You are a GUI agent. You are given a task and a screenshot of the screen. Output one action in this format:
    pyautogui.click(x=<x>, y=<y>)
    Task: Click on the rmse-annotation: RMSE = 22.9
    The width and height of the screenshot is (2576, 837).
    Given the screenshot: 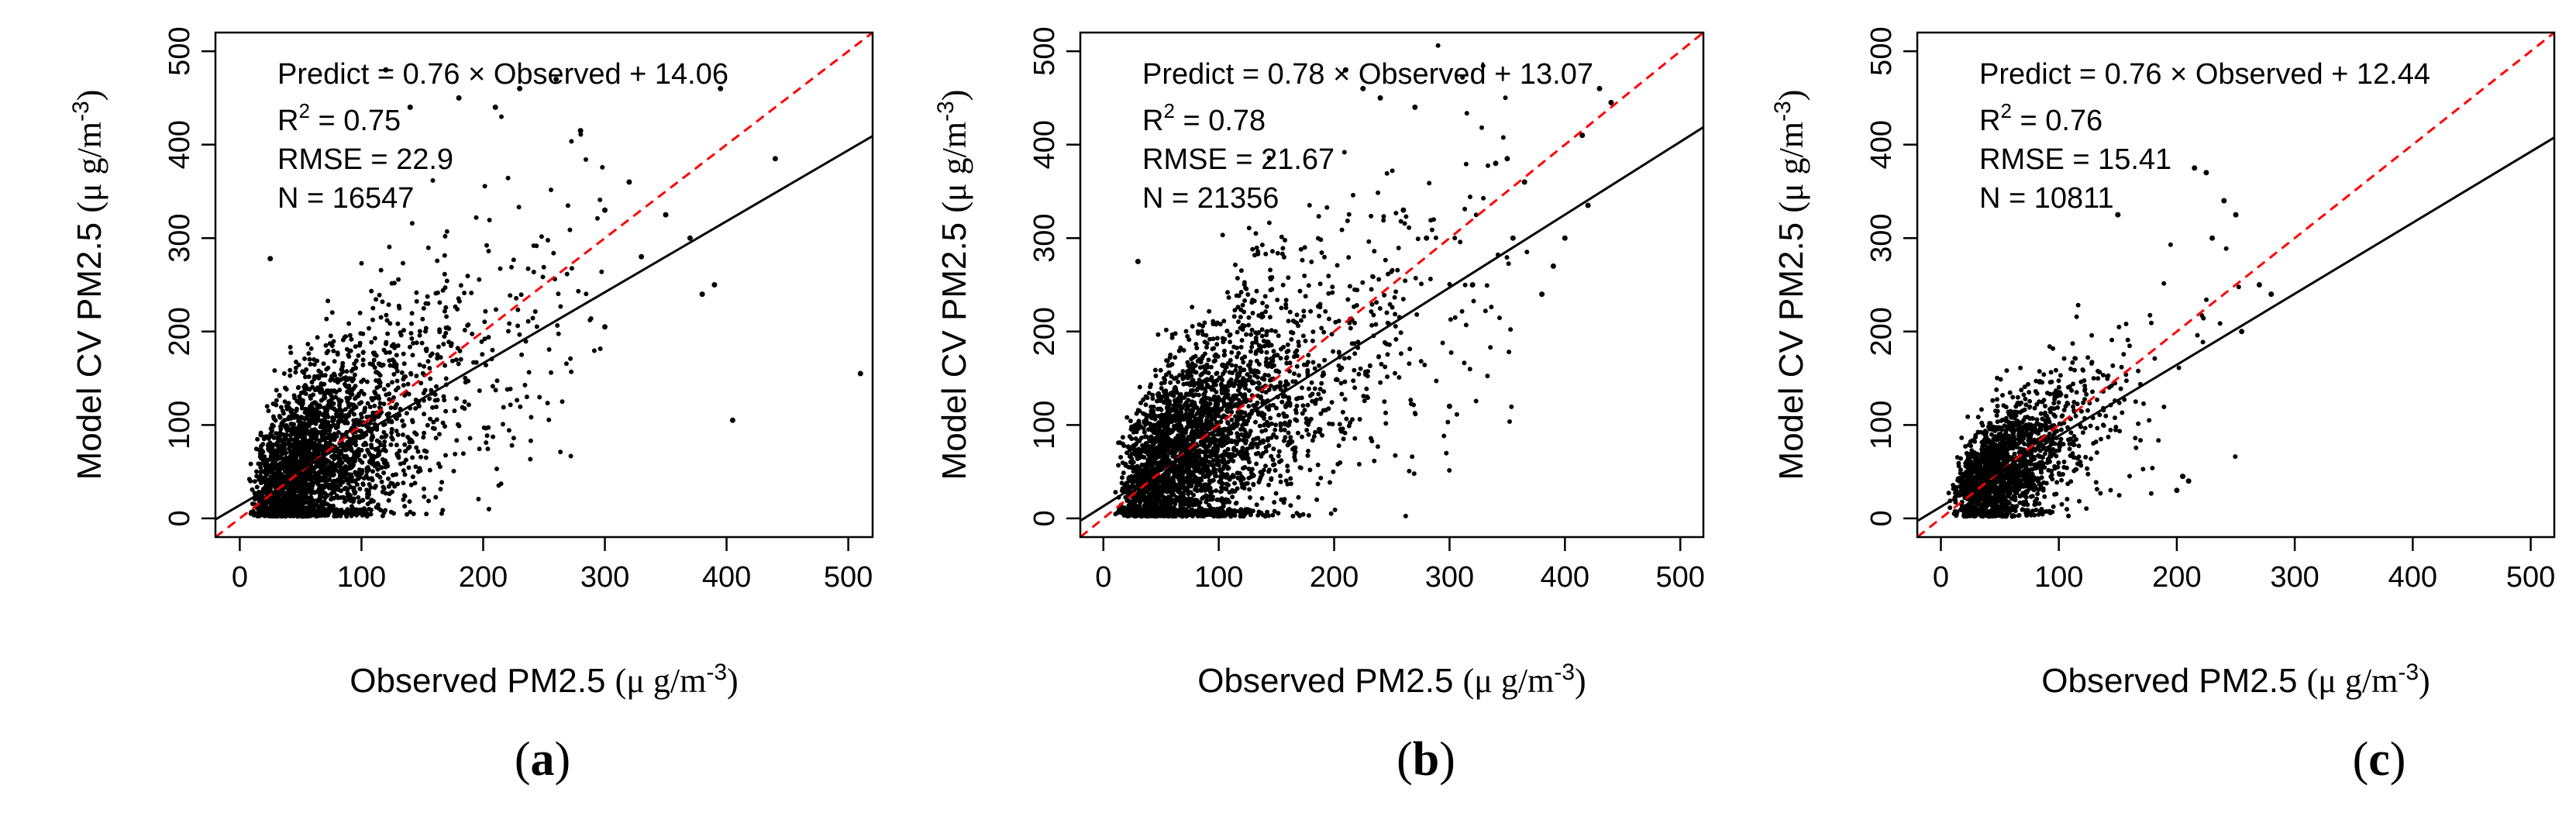 What is the action you would take?
    pyautogui.click(x=365, y=159)
    